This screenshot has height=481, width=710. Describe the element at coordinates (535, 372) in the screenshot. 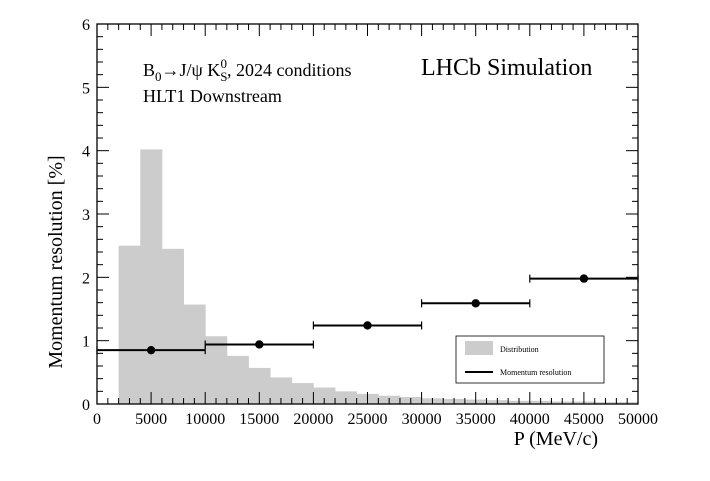

I see `legend-resolution-label: Momentum resolution` at that location.